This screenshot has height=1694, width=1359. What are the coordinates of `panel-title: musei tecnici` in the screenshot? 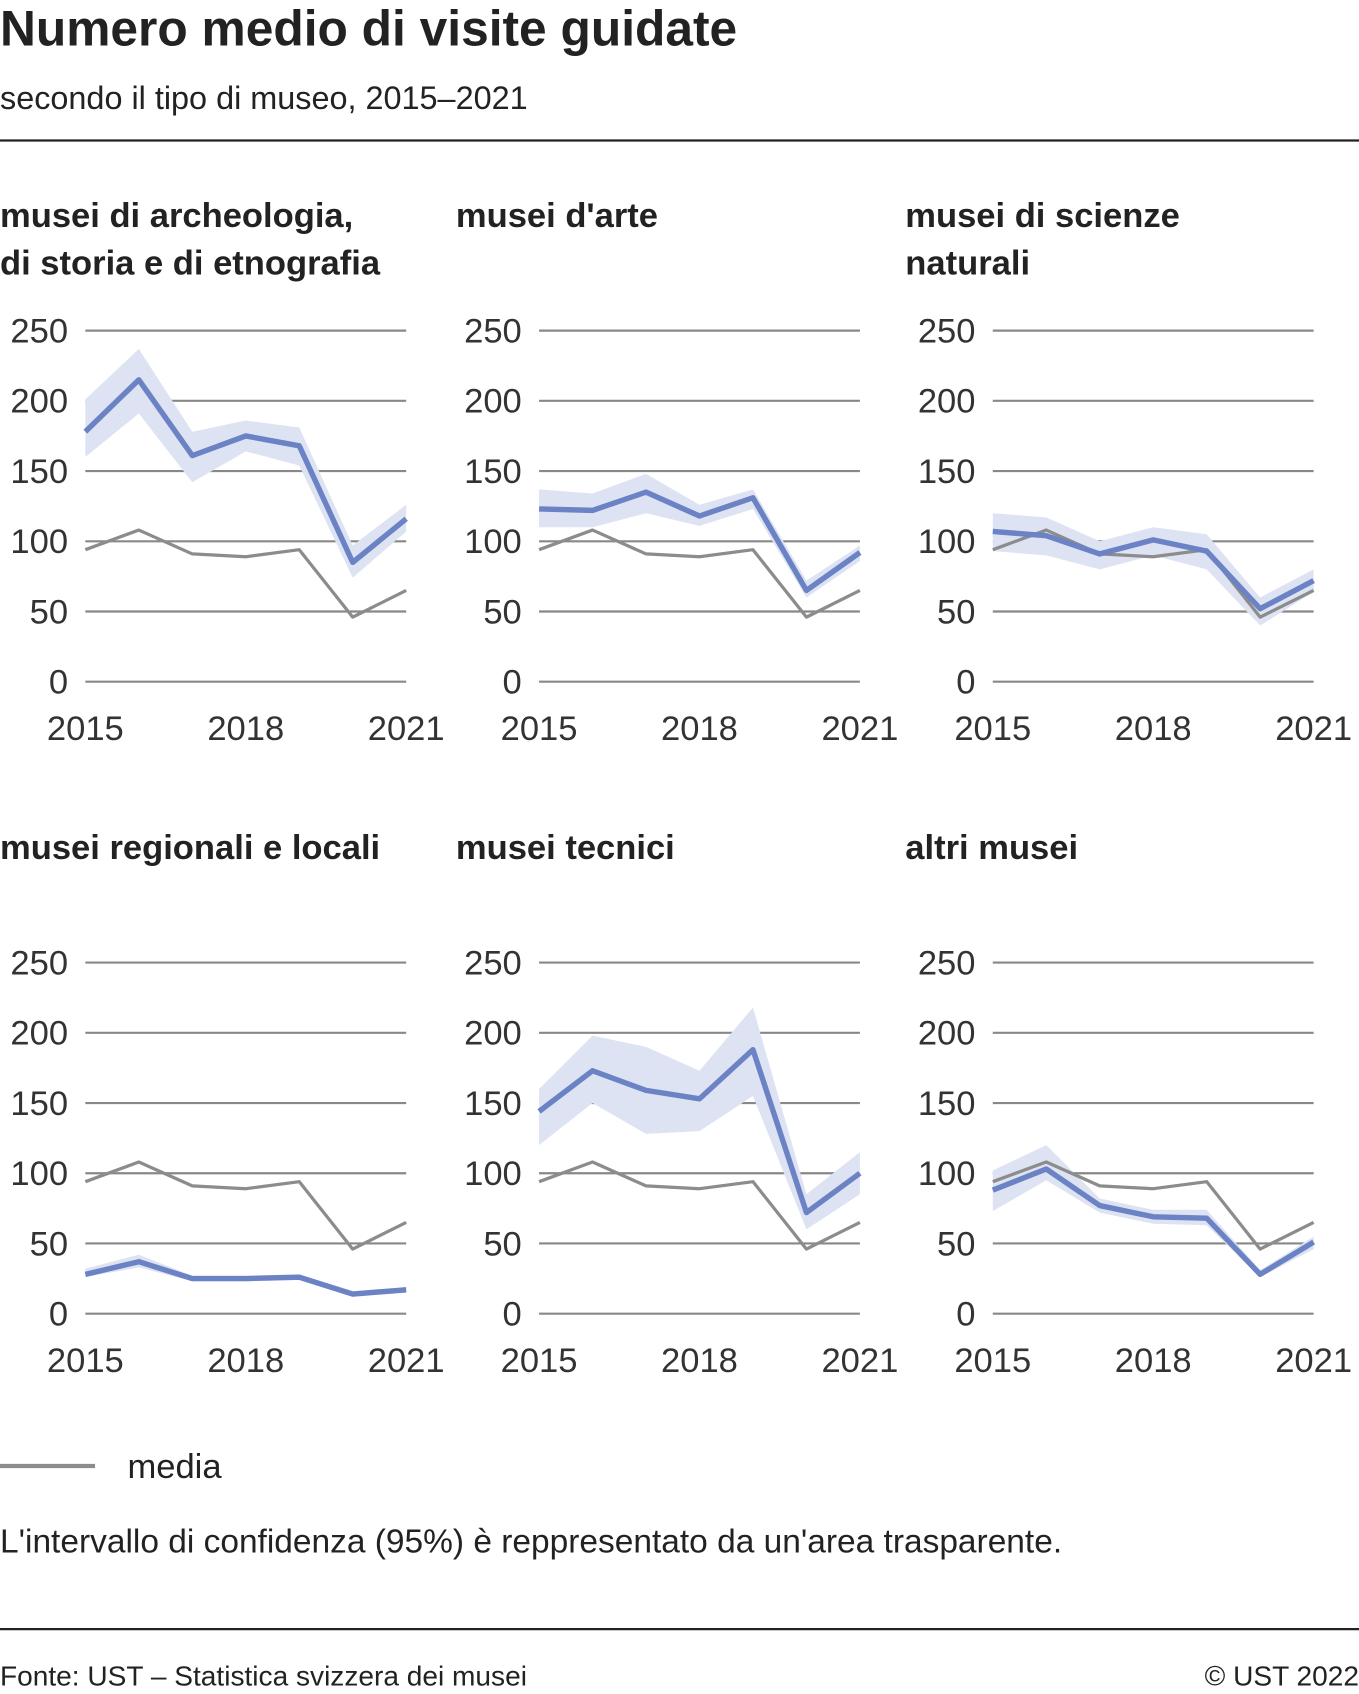 It's located at (565, 848).